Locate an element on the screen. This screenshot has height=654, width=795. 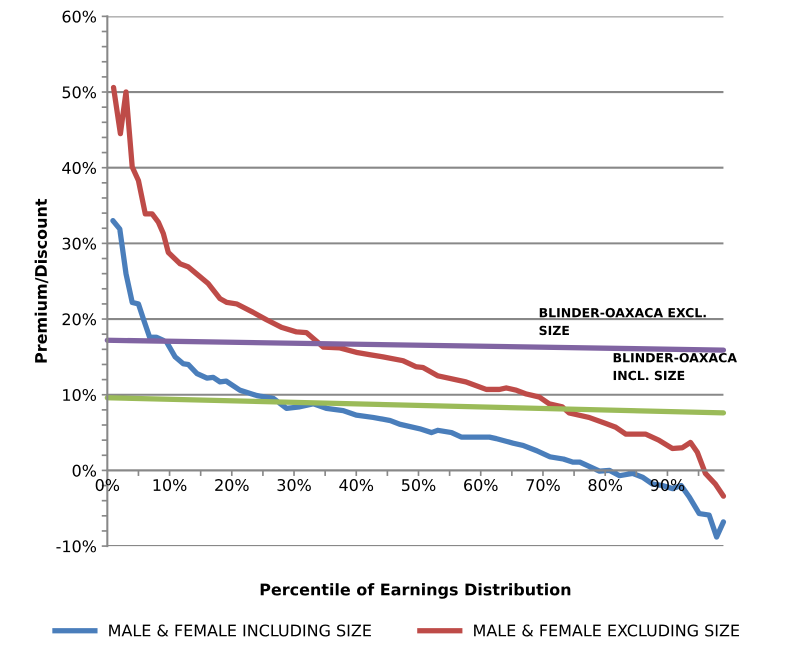
y-tick-label: 40% is located at coordinates (79, 168).